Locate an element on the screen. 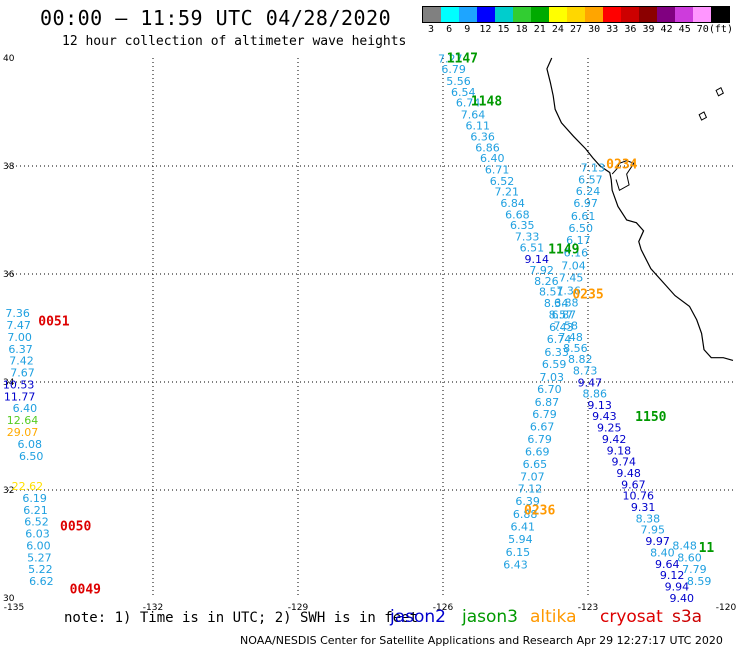  legend-cryosat: cryosat is located at coordinates (631, 617).